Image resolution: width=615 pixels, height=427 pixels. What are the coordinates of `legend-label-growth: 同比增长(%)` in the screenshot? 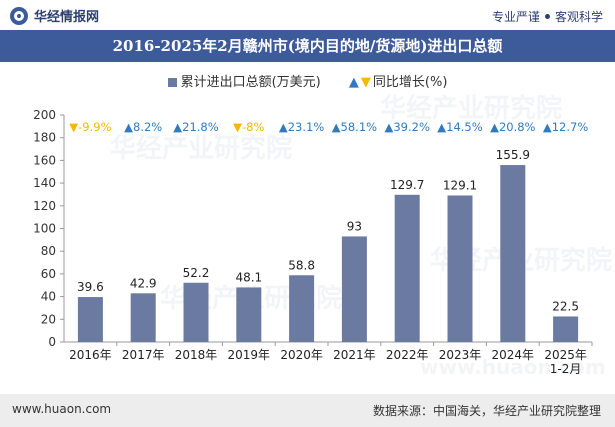 It's located at (410, 82).